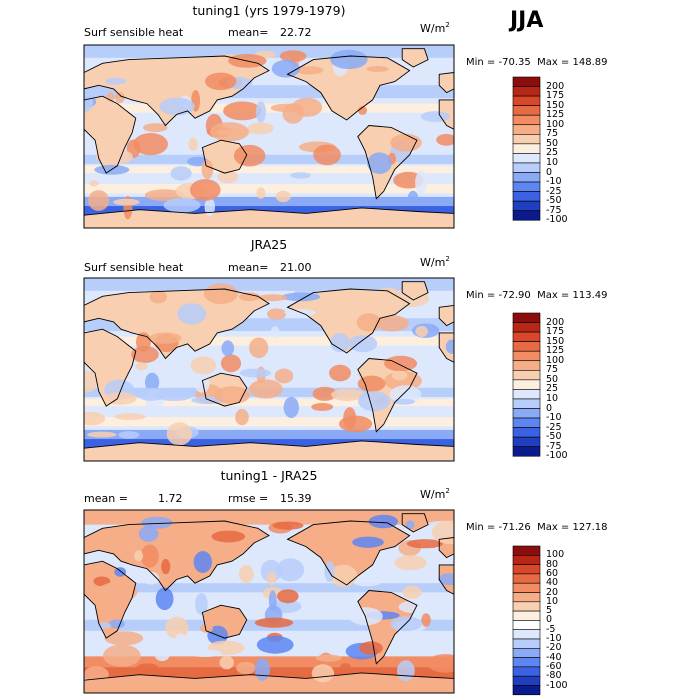  Describe the element at coordinates (552, 564) in the screenshot. I see `colorbar-tick-label: 80` at that location.